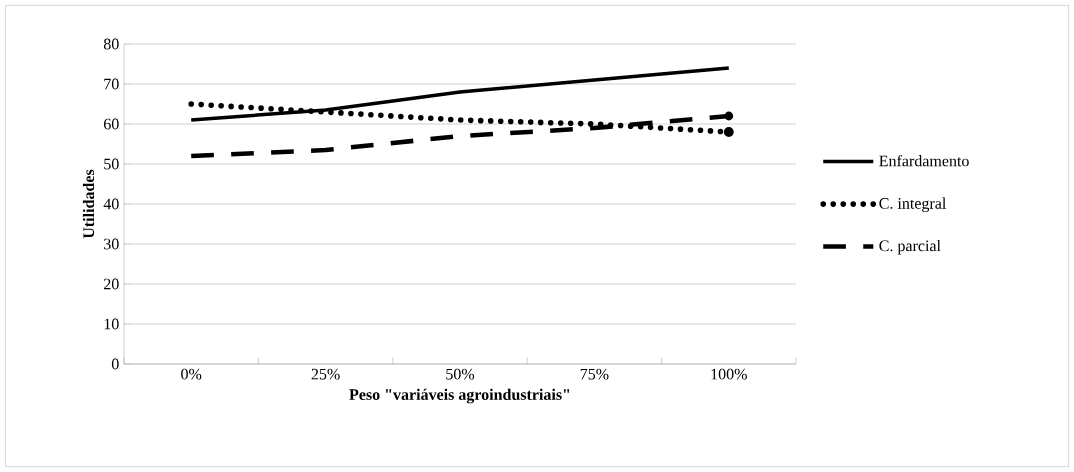 The image size is (1074, 472). I want to click on legend-label: C. integral, so click(912, 205).